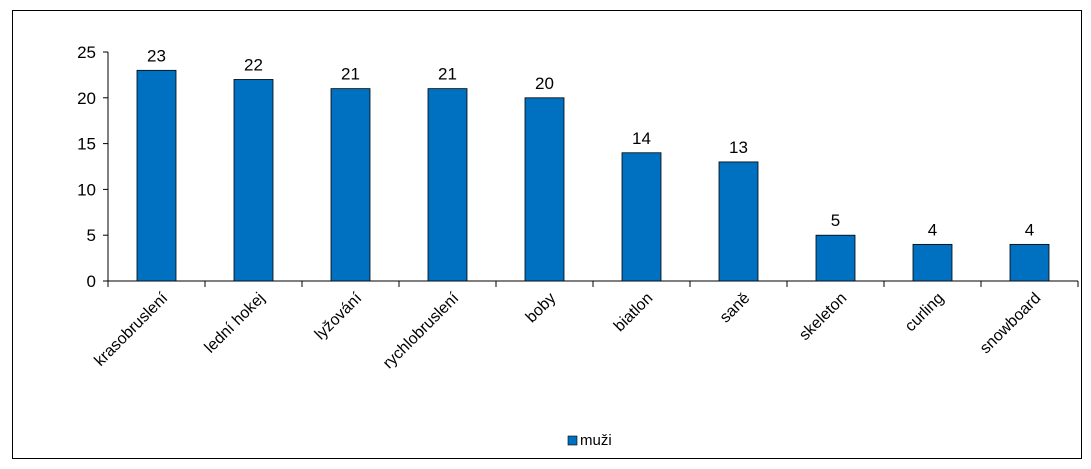 This screenshot has width=1091, height=469. Describe the element at coordinates (641, 138) in the screenshot. I see `bar-value-label: 14` at that location.